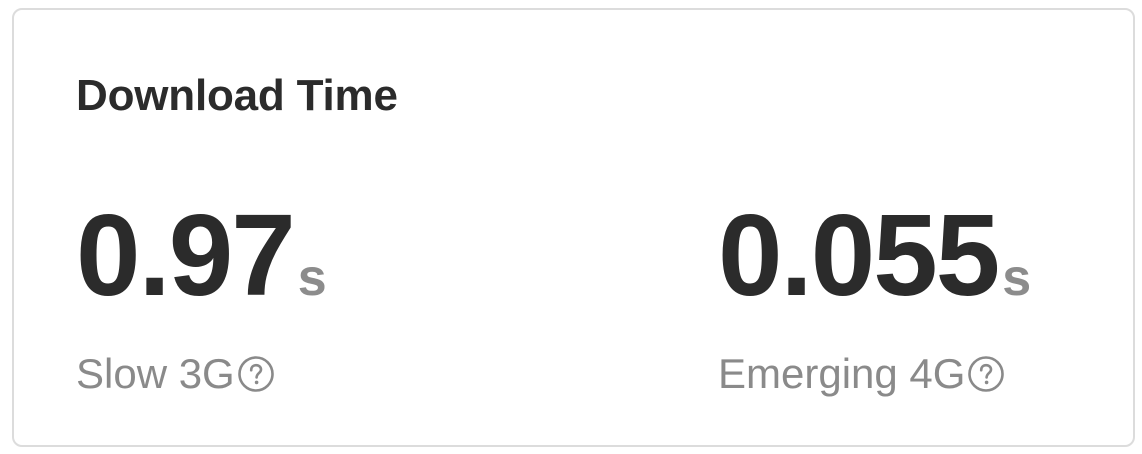 Image resolution: width=1142 pixels, height=454 pixels. I want to click on metric-slow-3g: 0.97 s Slow 3G, so click(201, 297).